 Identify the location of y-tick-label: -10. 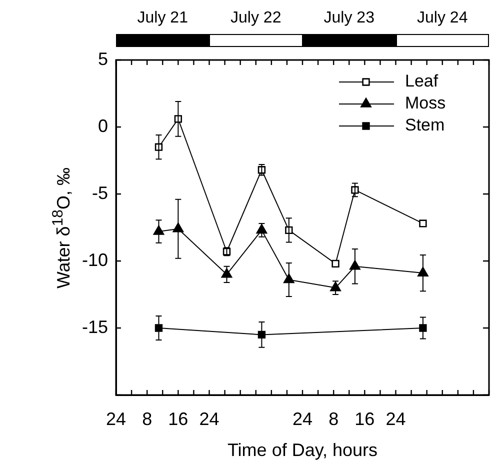
(95, 260).